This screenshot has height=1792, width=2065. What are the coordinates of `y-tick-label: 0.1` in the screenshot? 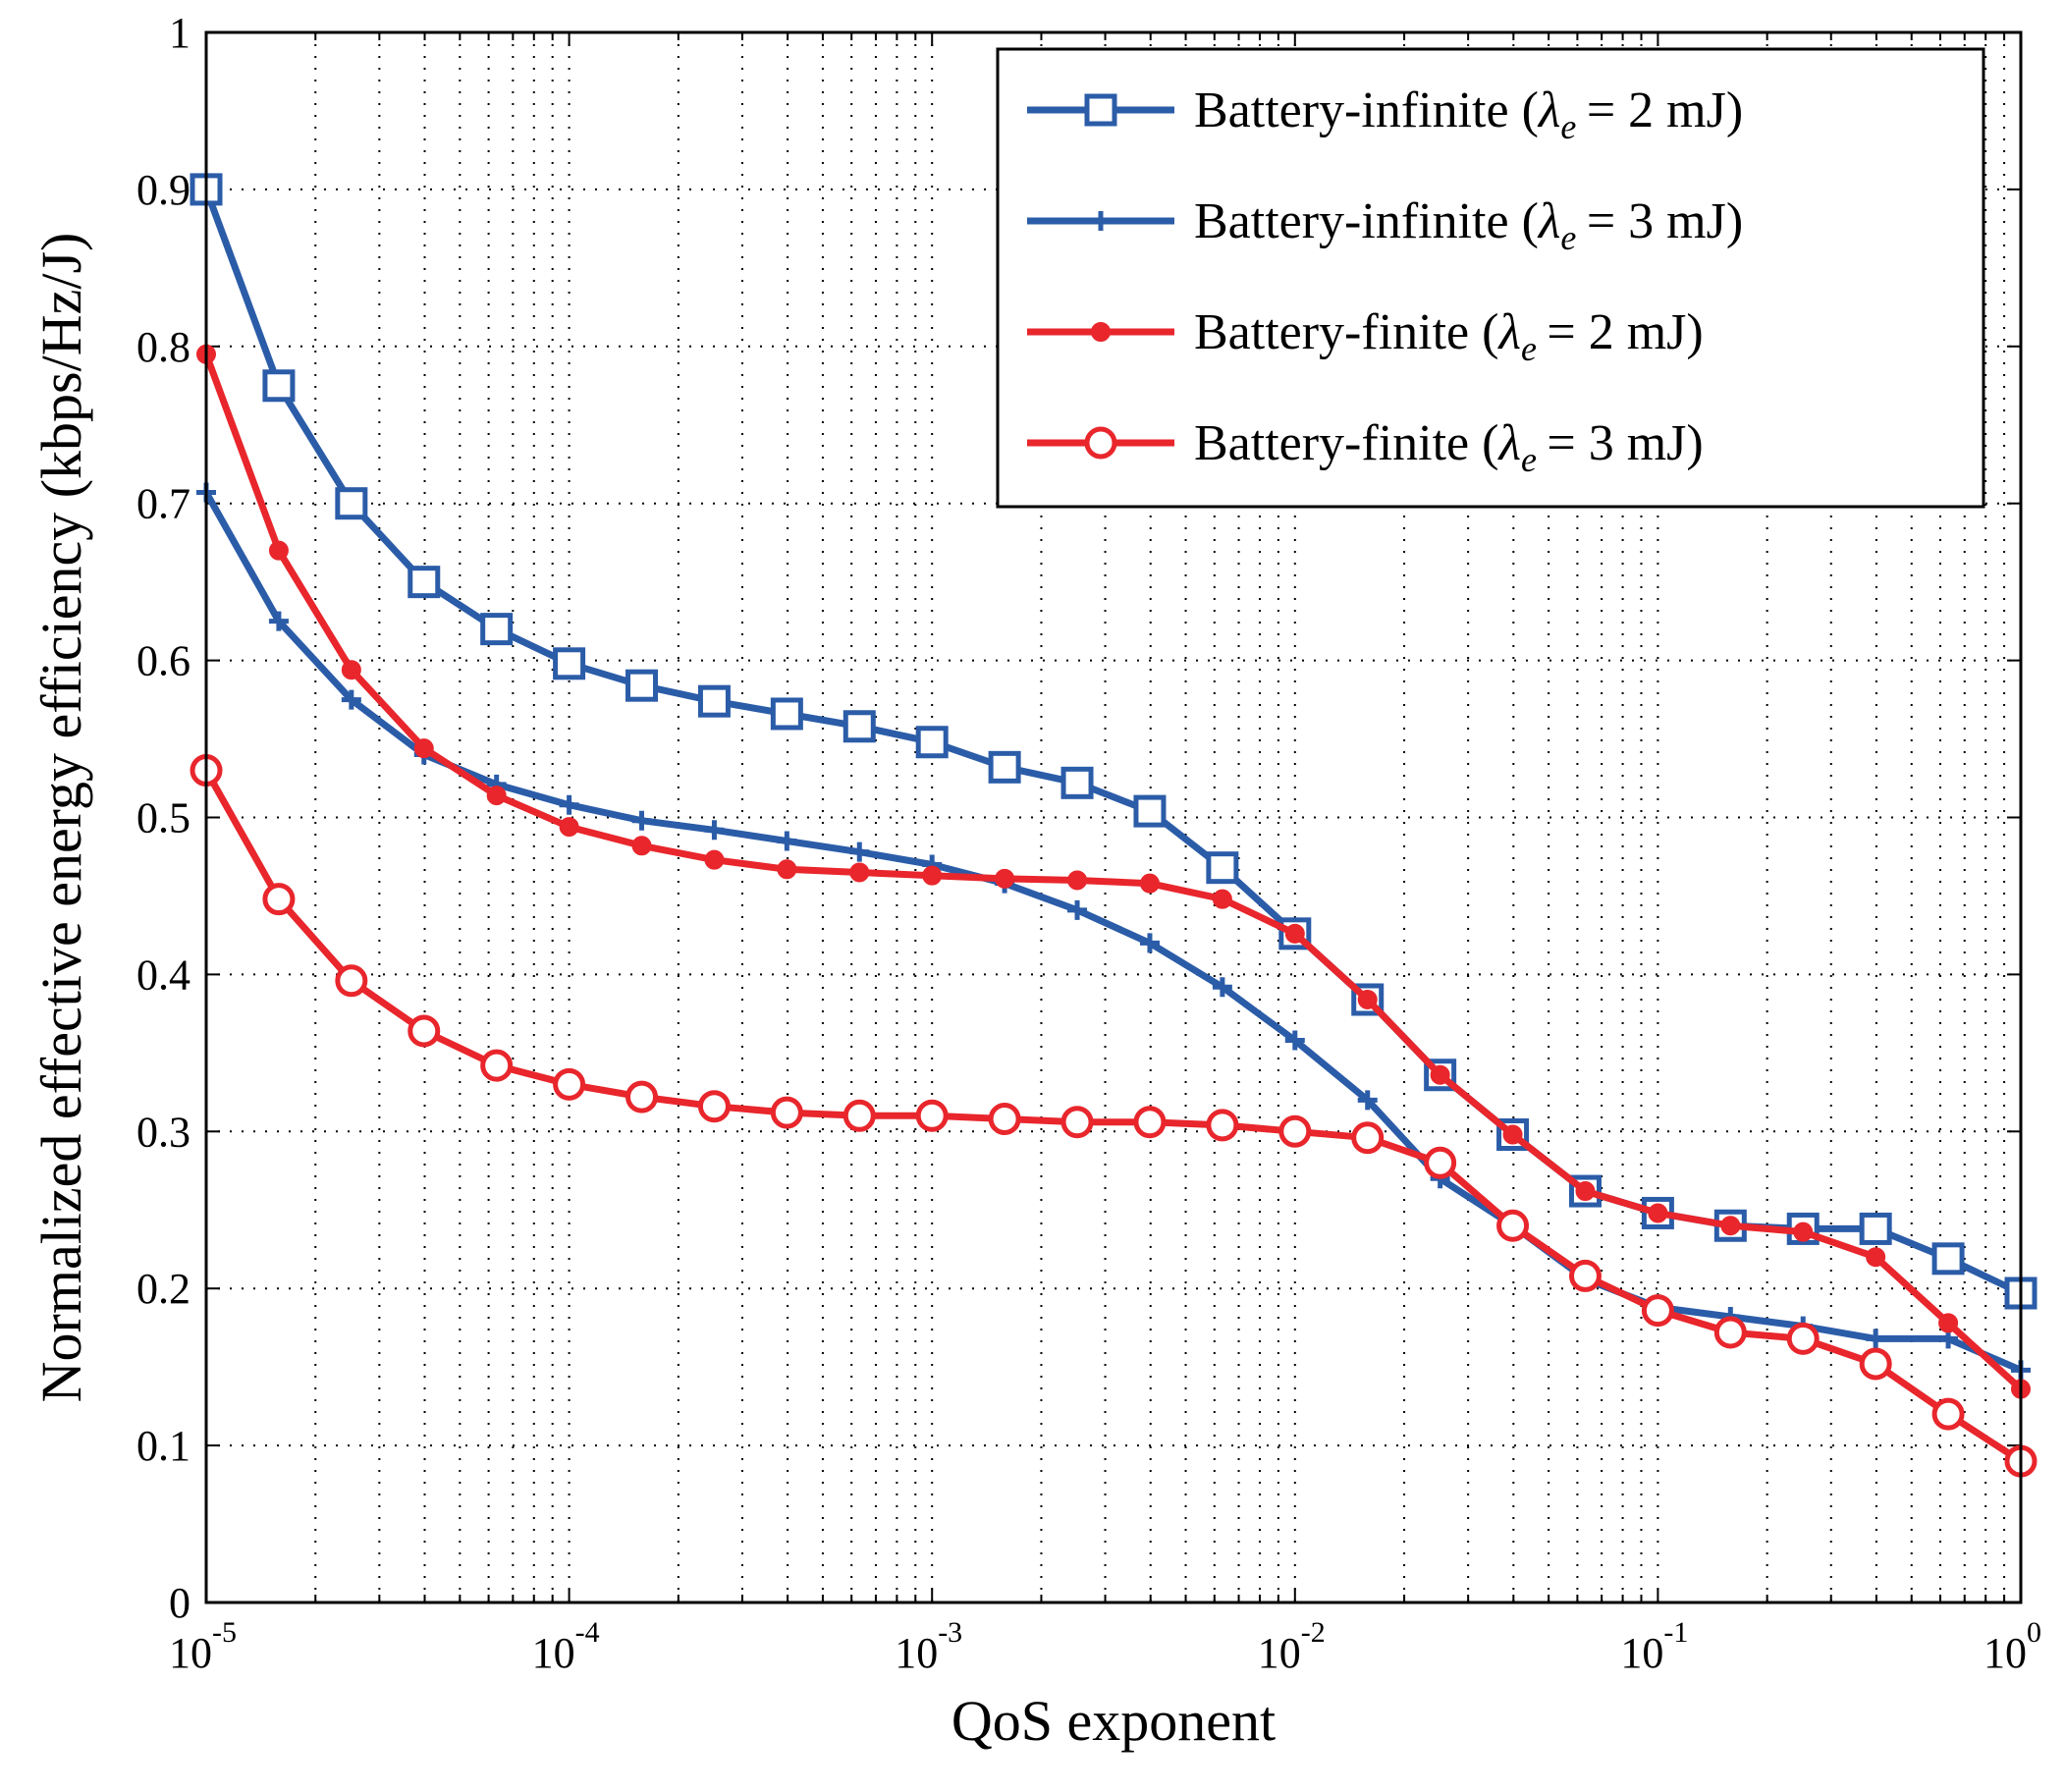 It's located at (163, 1446).